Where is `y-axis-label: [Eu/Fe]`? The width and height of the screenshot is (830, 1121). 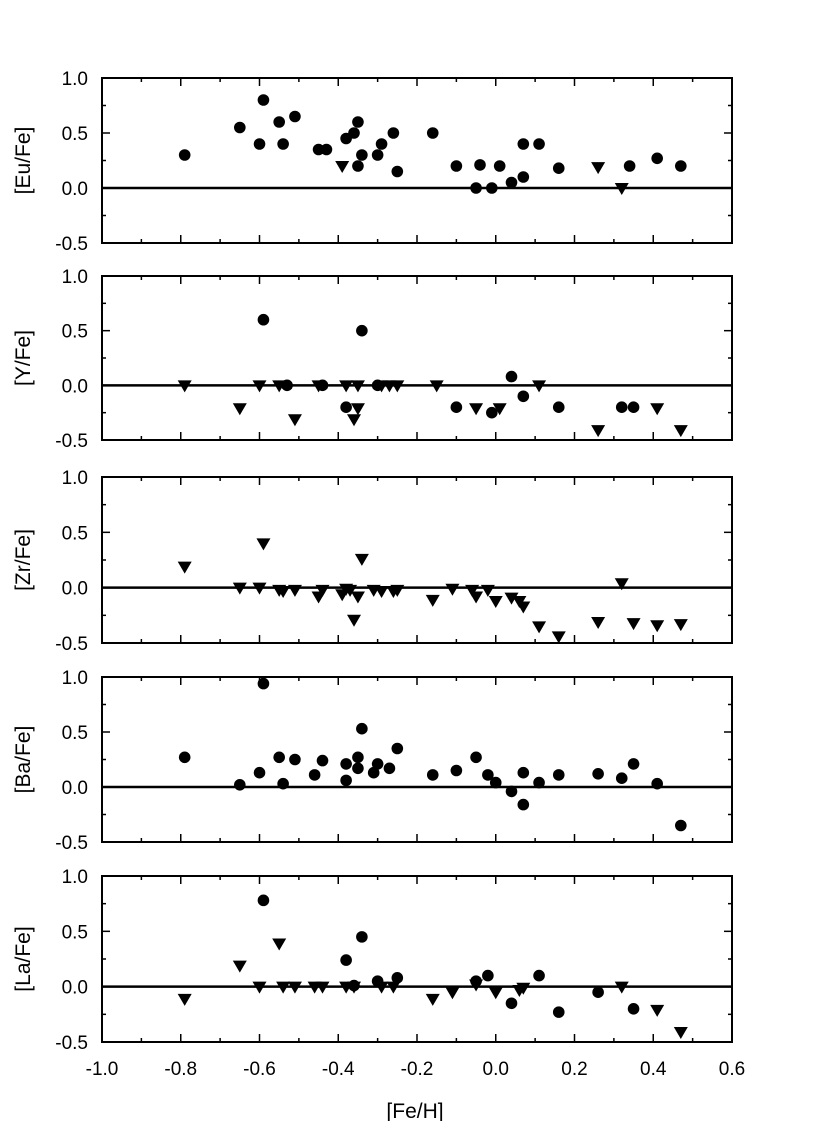 y-axis-label: [Eu/Fe] is located at coordinates (23, 161).